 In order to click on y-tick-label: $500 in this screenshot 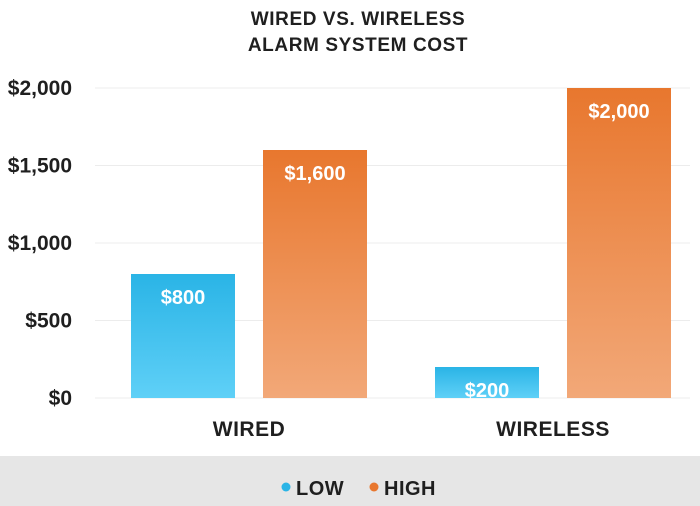, I will do `click(48, 321)`.